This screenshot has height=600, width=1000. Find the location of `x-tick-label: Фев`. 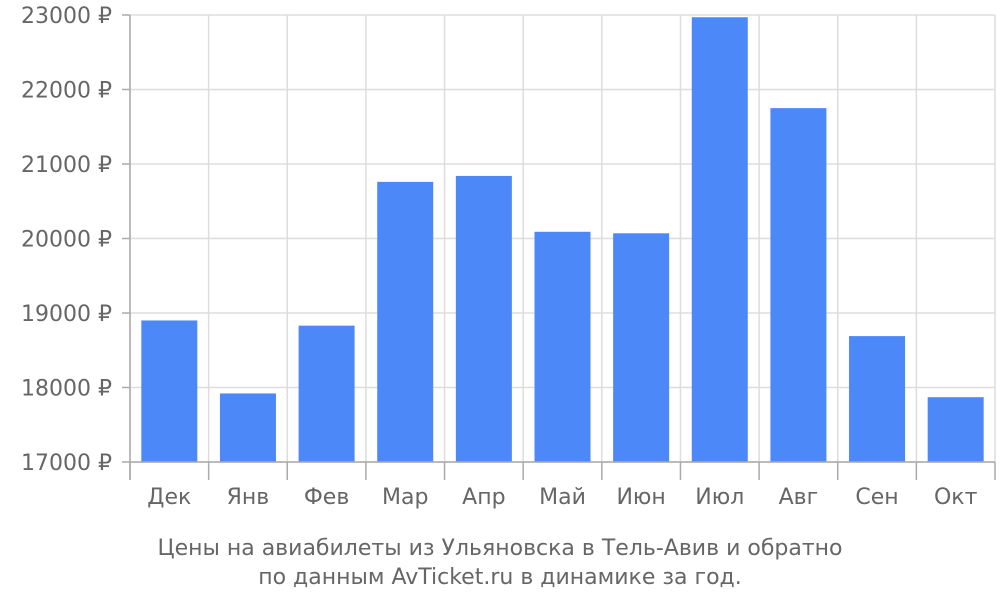

x-tick-label: Фев is located at coordinates (326, 497).